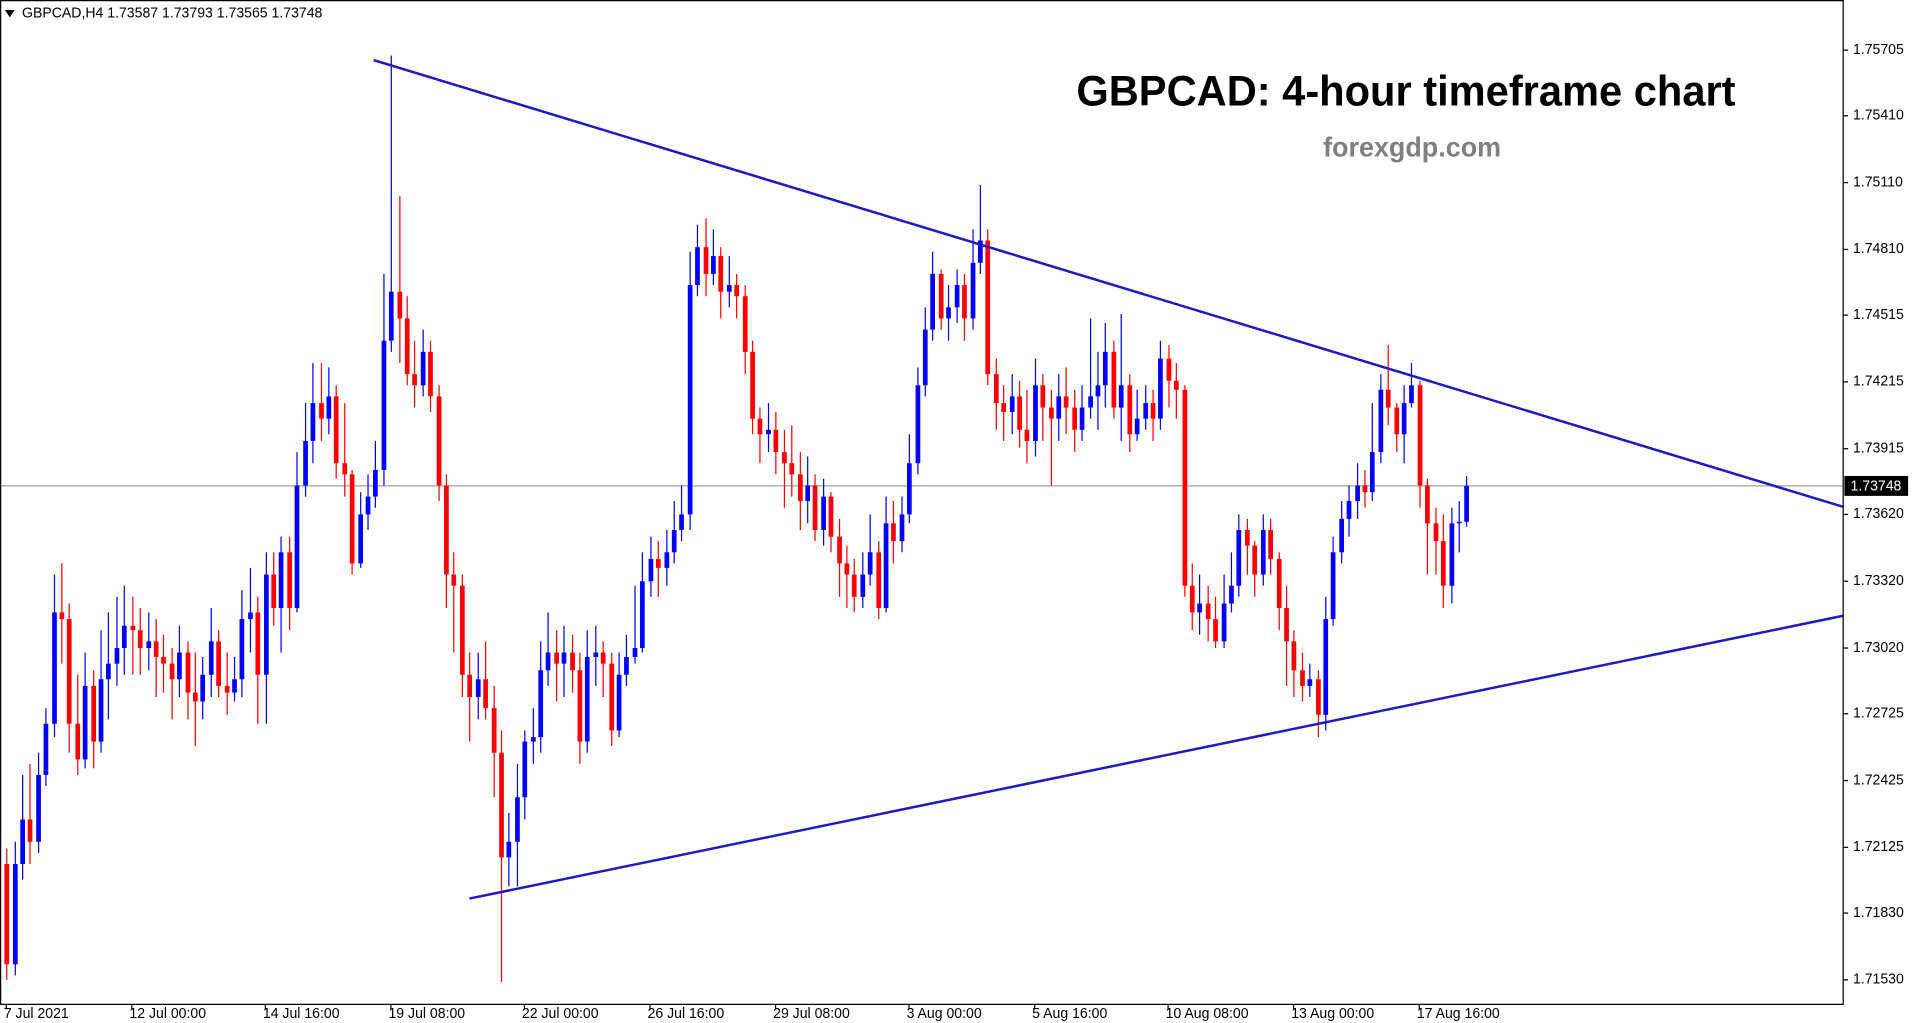  Describe the element at coordinates (1878, 980) in the screenshot. I see `y-tick-label: 1.71530` at that location.